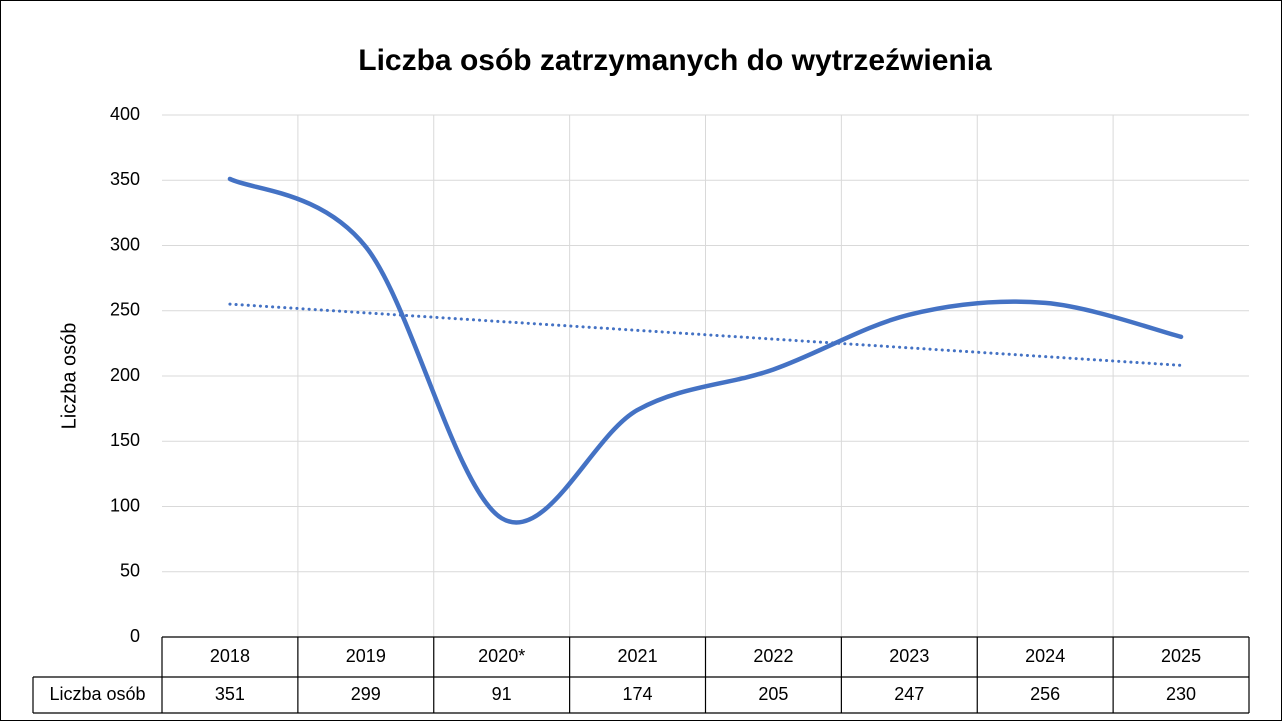 The width and height of the screenshot is (1283, 722). I want to click on table-value: 230, so click(1181, 694).